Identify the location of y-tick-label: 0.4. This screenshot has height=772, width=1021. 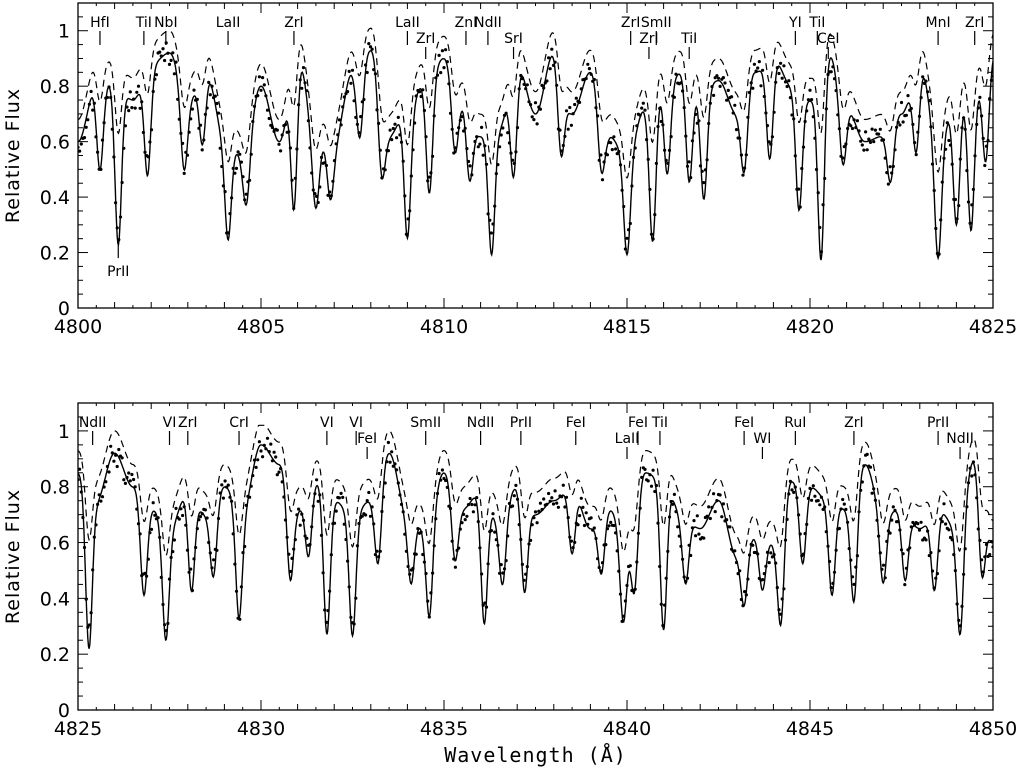
(55, 599).